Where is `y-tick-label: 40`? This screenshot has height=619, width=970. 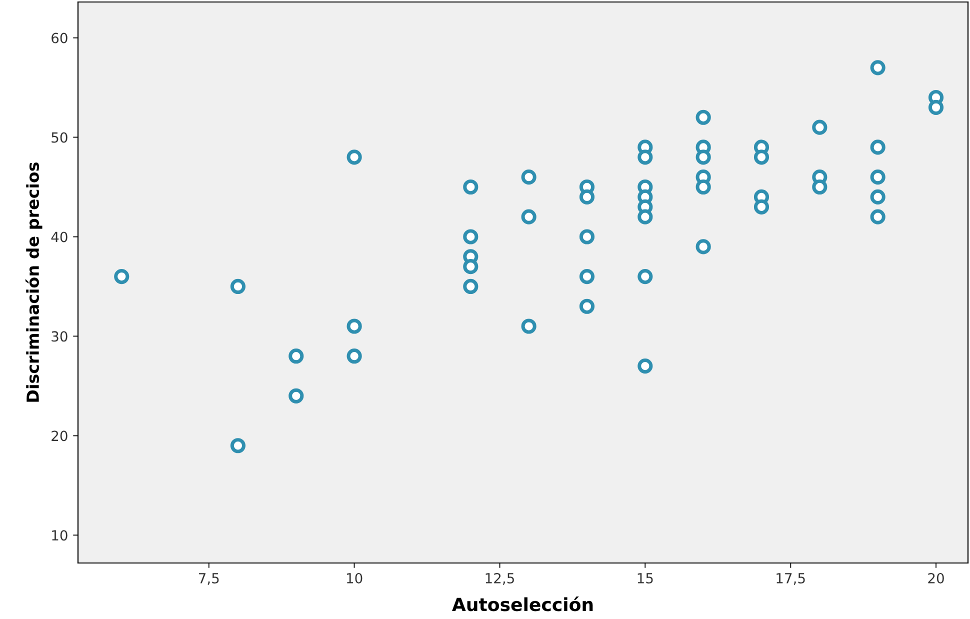 y-tick-label: 40 is located at coordinates (59, 237).